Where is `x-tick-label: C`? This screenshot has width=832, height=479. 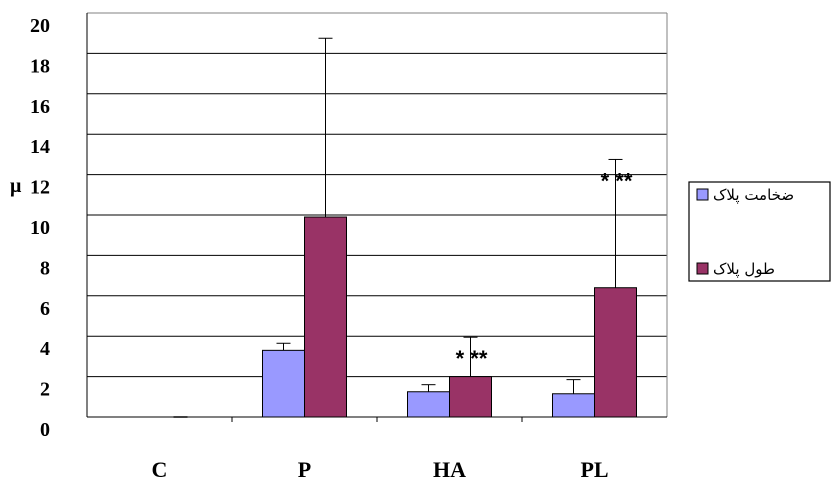 x-tick-label: C is located at coordinates (160, 468).